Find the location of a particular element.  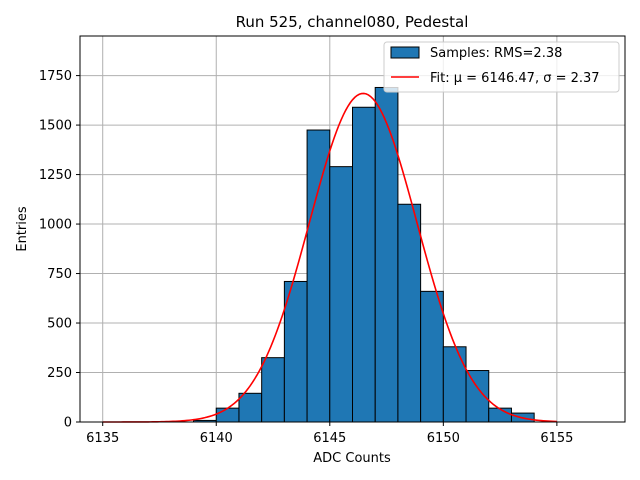

x-tick-label: 6155 is located at coordinates (556, 438).